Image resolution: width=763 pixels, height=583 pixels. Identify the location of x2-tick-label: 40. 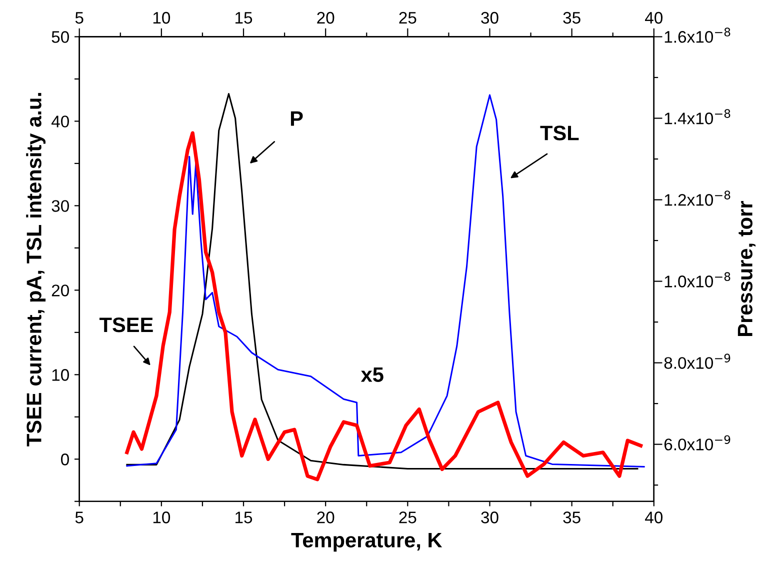
(654, 18).